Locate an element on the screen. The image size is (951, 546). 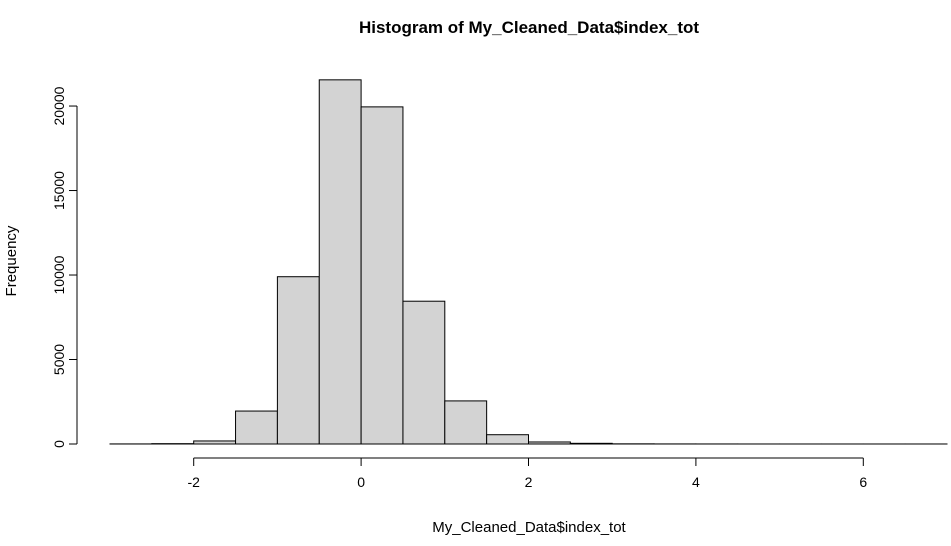
y-tick-label: 5000 is located at coordinates (59, 359).